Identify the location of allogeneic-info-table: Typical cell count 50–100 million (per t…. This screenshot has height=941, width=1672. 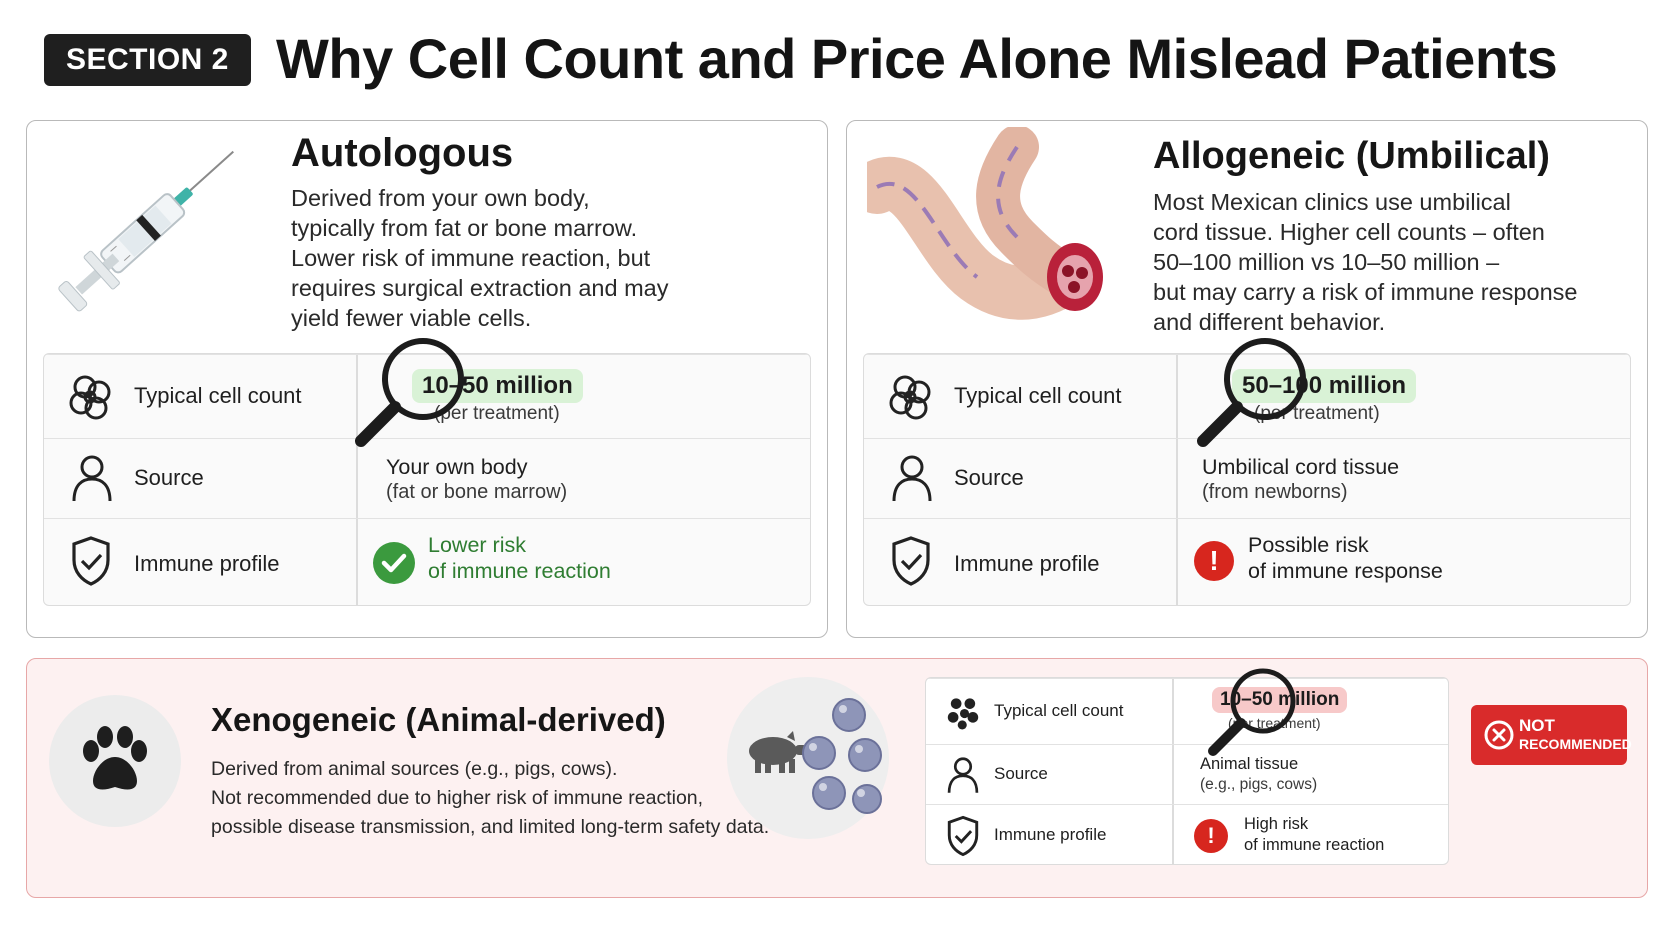
(1247, 479).